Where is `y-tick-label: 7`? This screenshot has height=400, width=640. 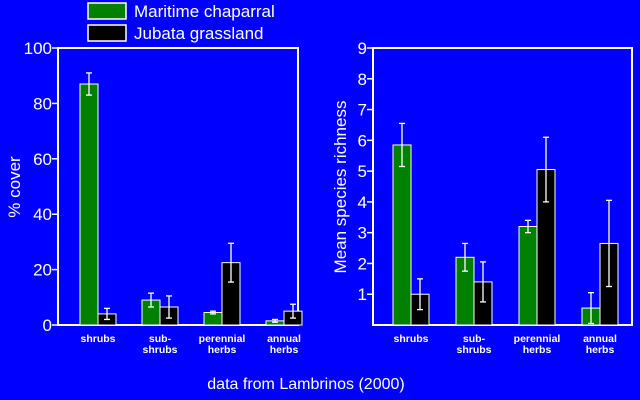 y-tick-label: 7 is located at coordinates (362, 110).